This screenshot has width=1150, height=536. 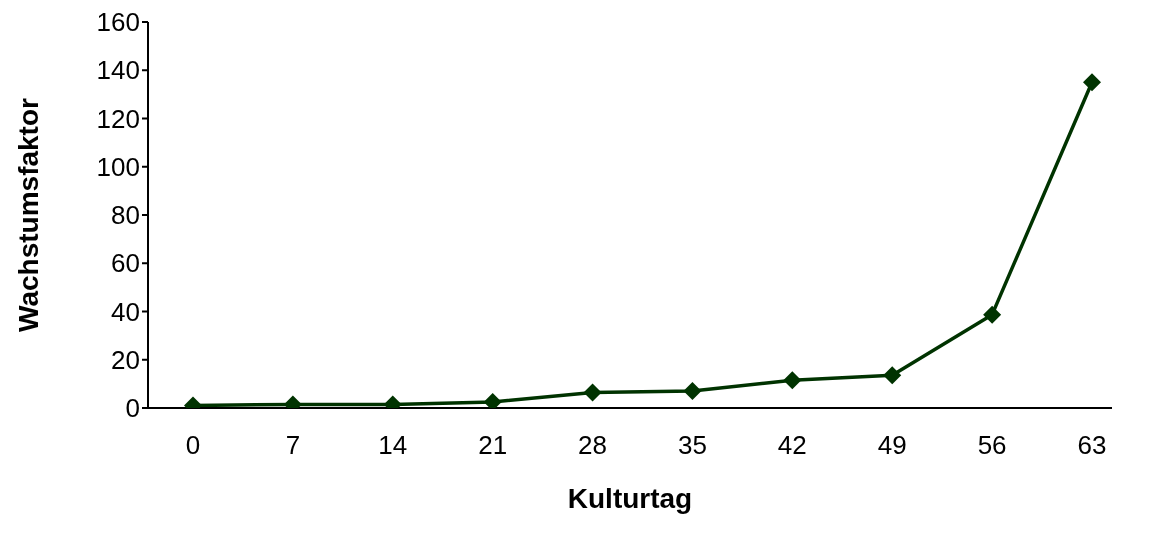 I want to click on y-tick-label: 80, so click(x=125, y=215).